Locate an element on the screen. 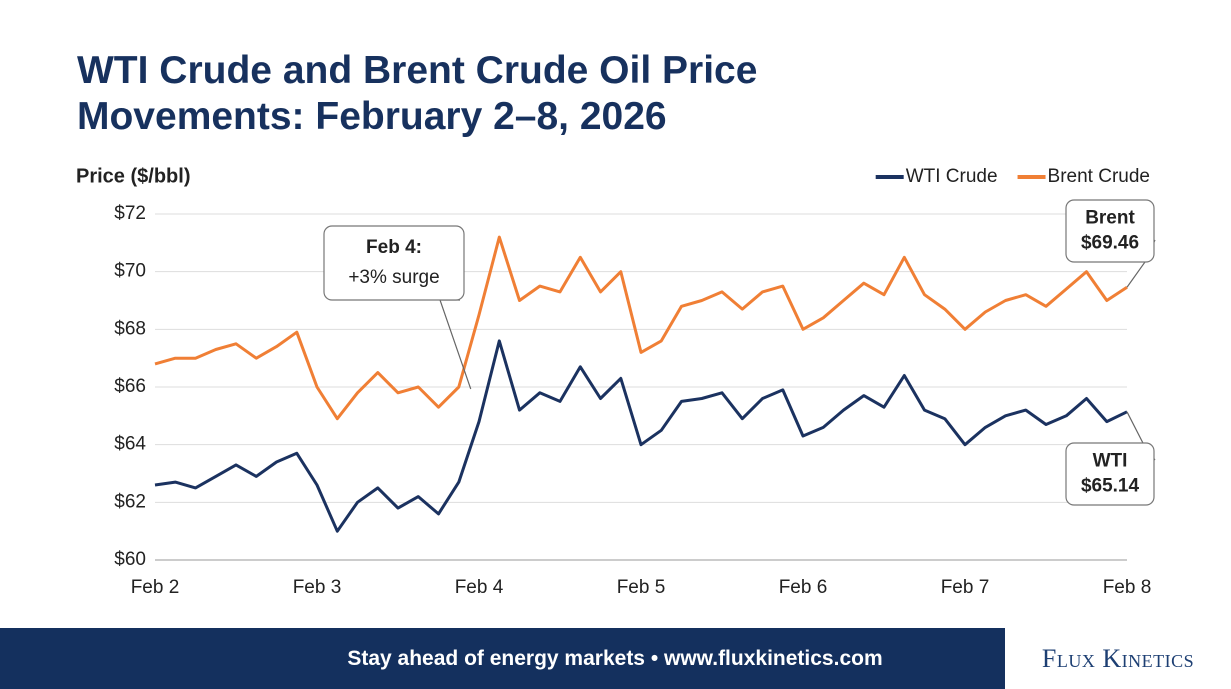 Image resolution: width=1231 pixels, height=689 pixels. y-tick-label: $60 is located at coordinates (130, 559).